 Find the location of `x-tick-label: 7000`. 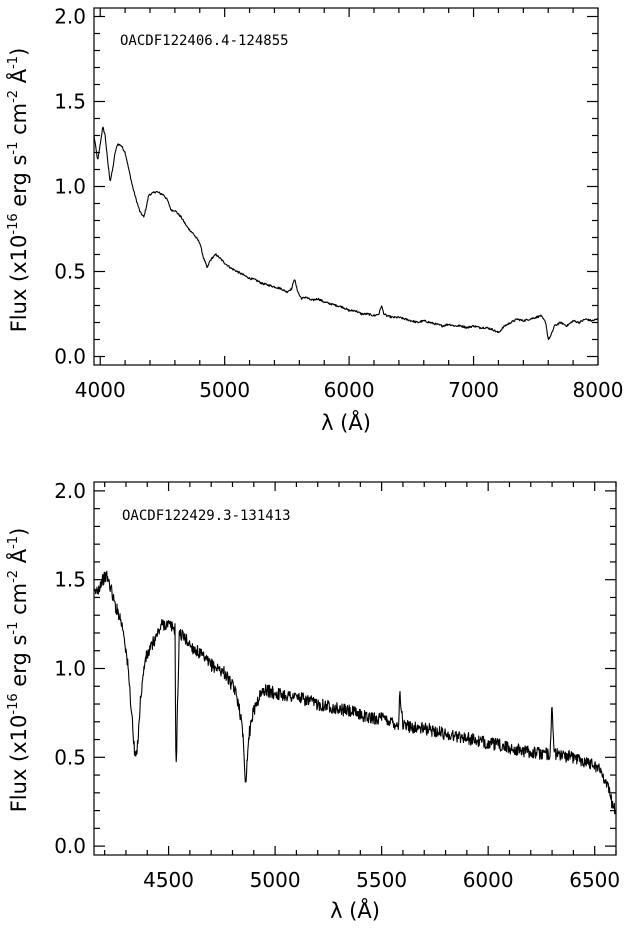

x-tick-label: 7000 is located at coordinates (473, 390).